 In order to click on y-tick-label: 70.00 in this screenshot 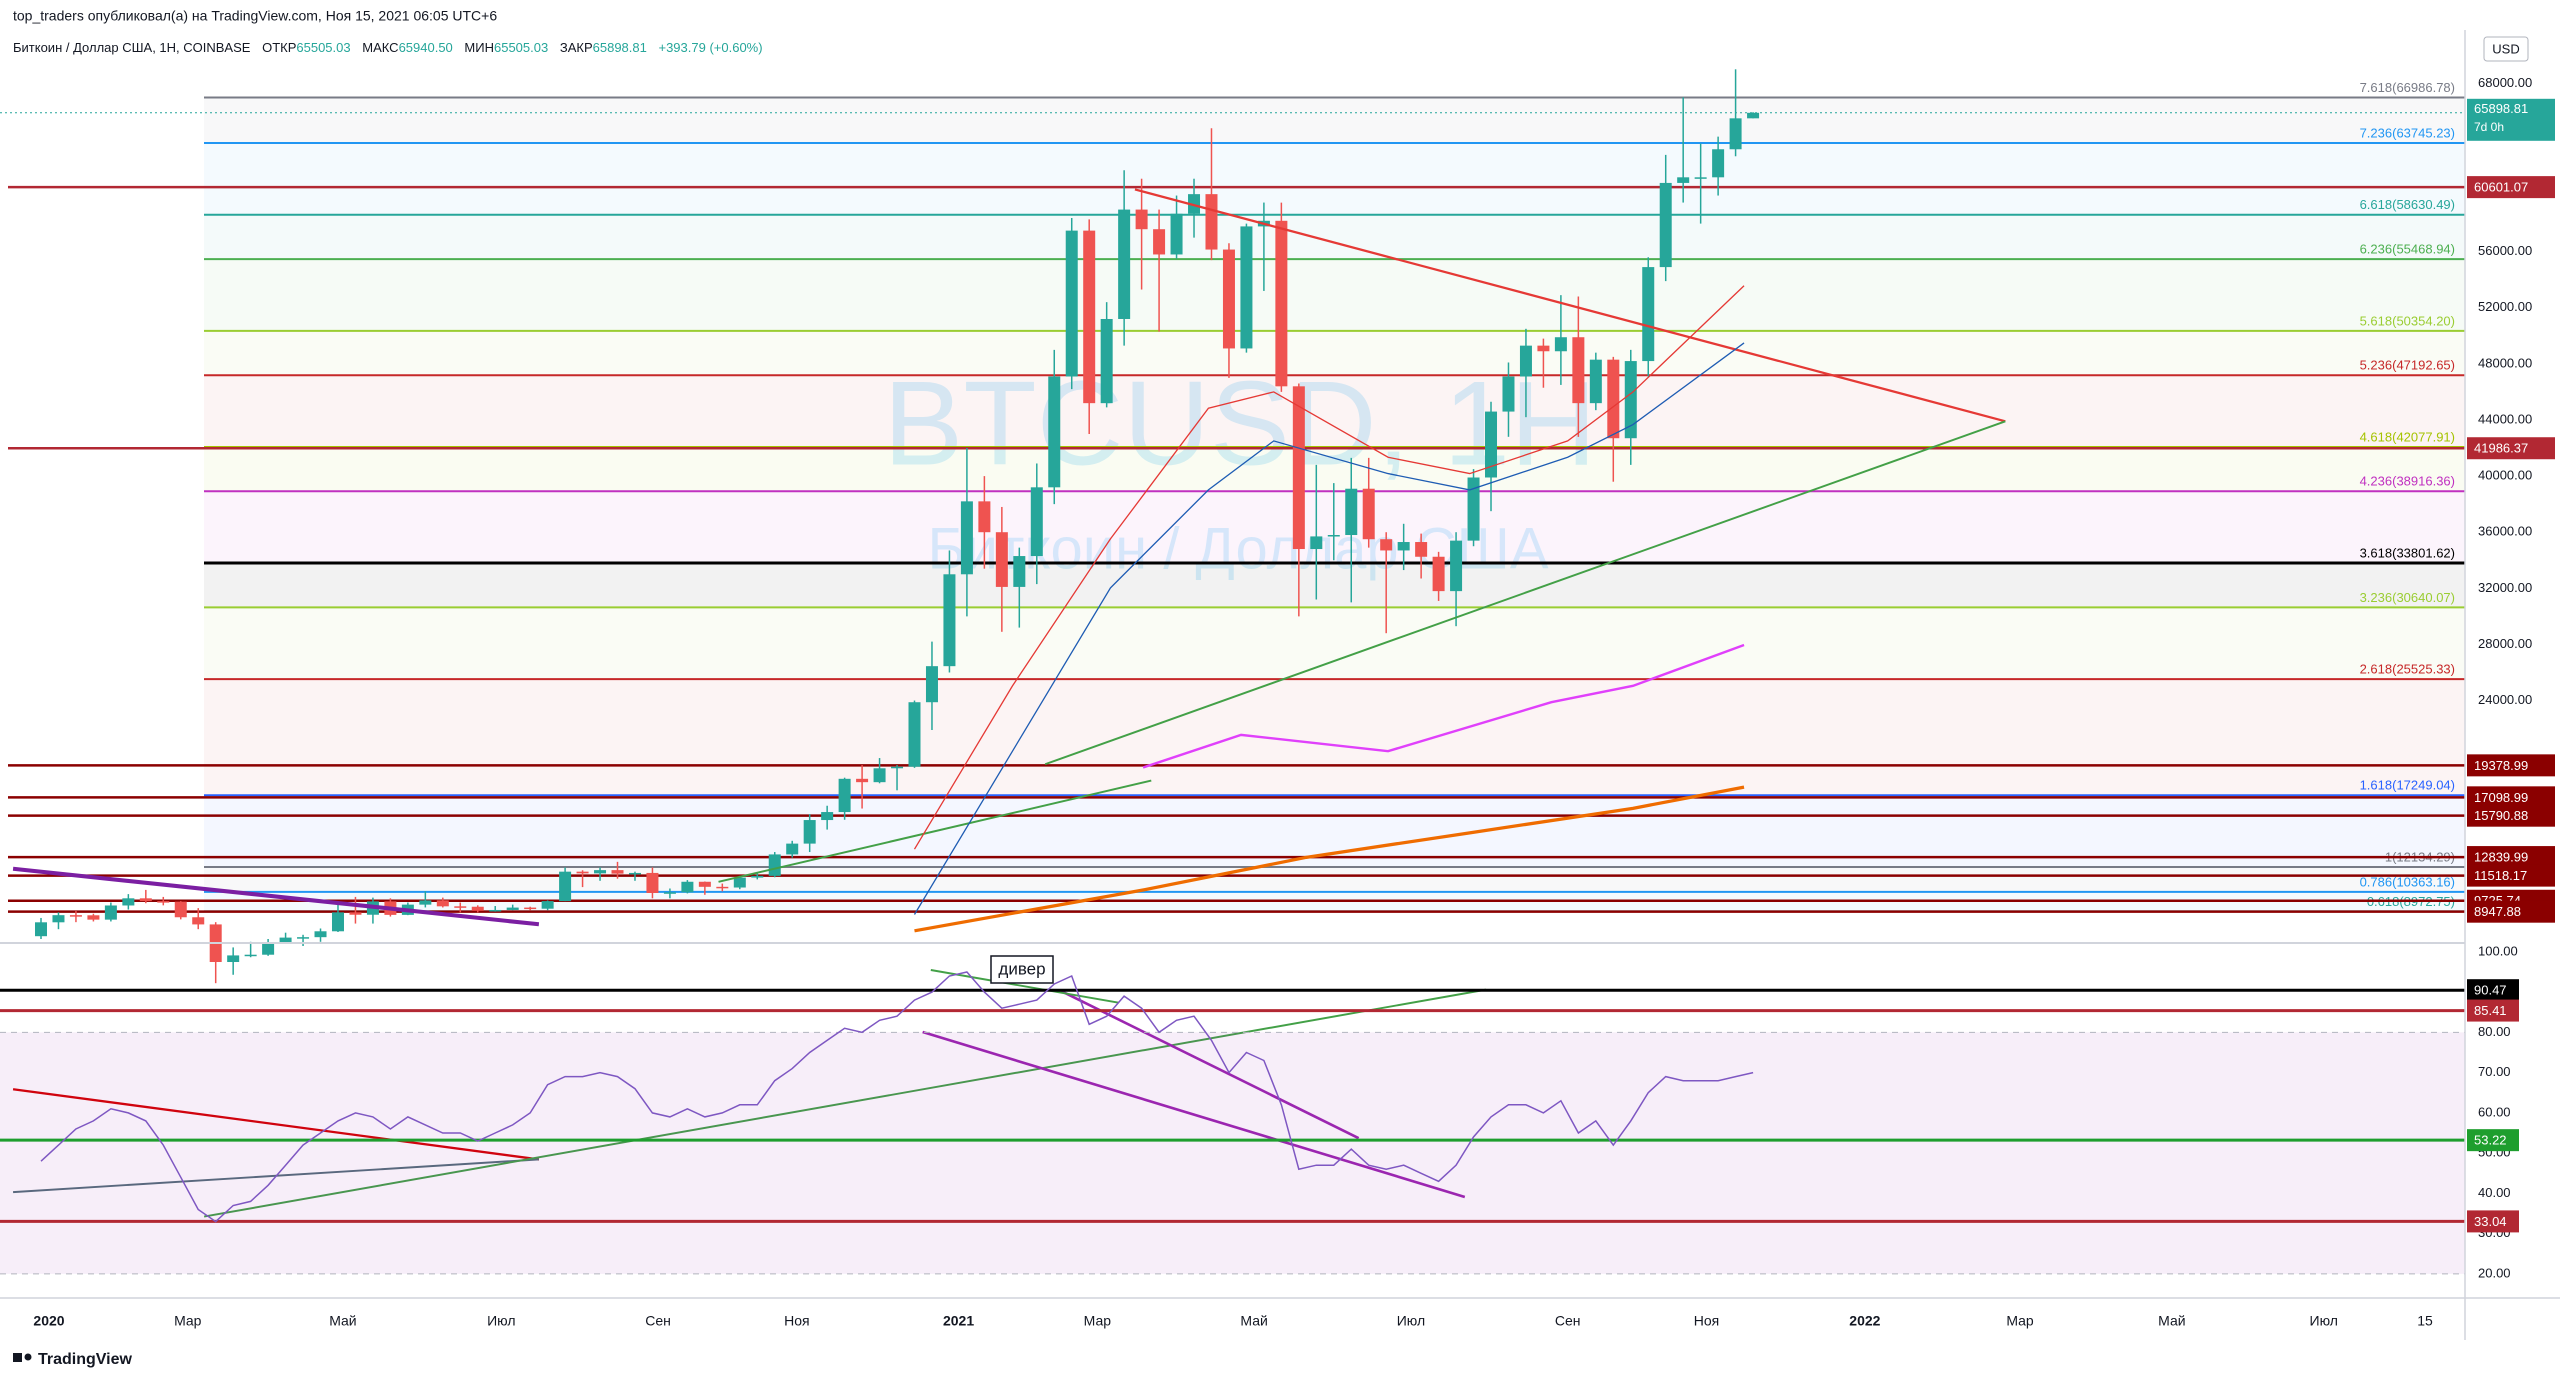, I will do `click(2494, 1071)`.